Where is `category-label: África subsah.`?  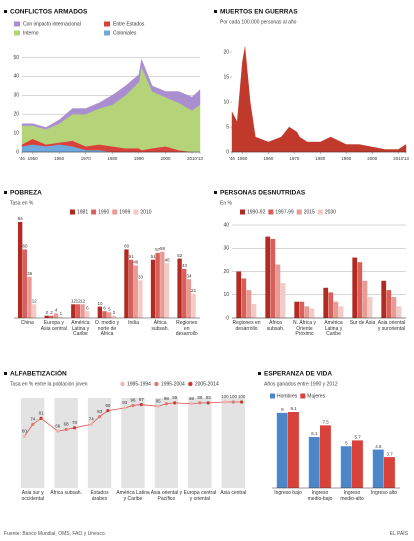 category-label: África subsah. is located at coordinates (275, 326).